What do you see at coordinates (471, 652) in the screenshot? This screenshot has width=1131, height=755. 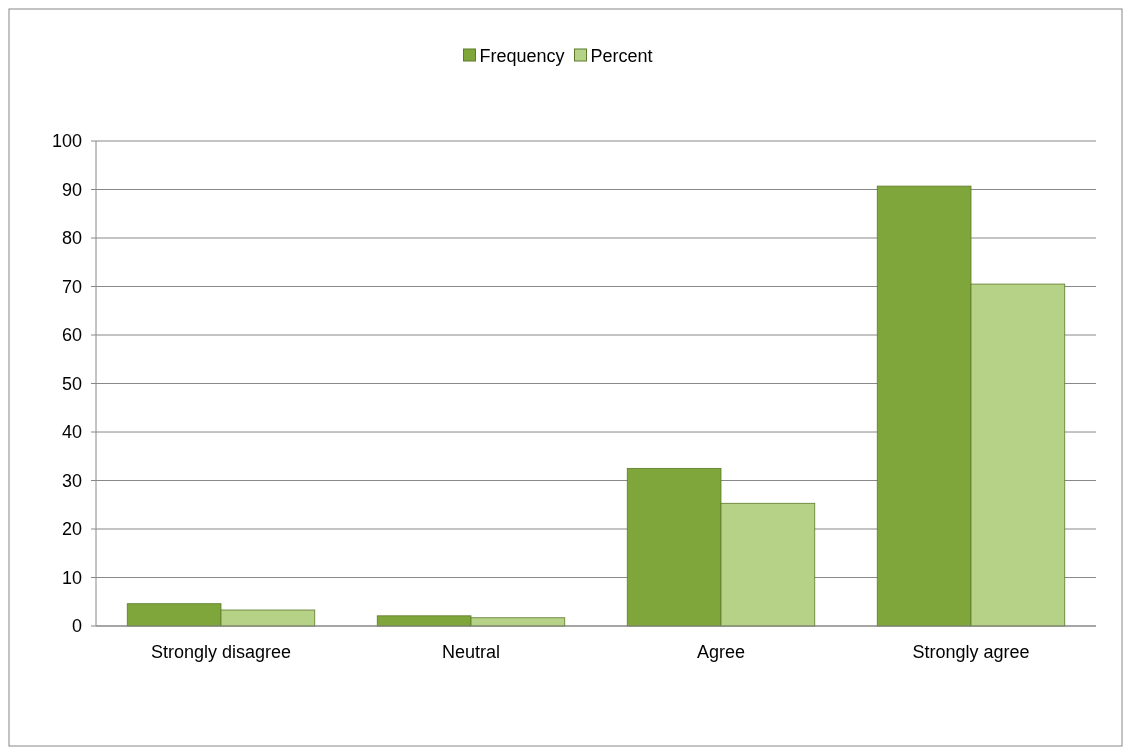 I see `x-tick-label: Neutral` at bounding box center [471, 652].